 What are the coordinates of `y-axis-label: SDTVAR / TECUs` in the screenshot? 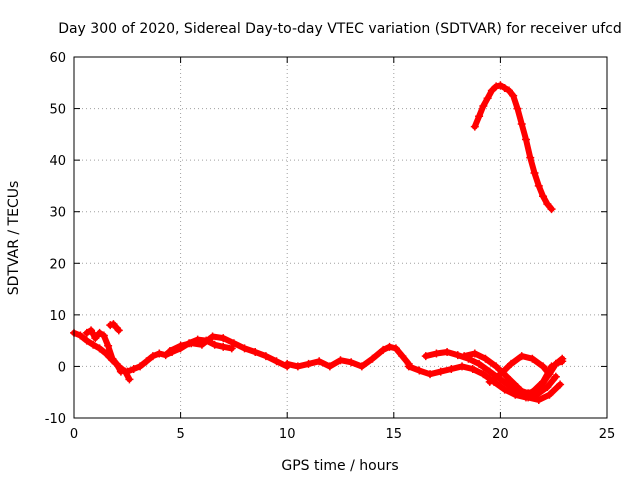 It's located at (14, 238).